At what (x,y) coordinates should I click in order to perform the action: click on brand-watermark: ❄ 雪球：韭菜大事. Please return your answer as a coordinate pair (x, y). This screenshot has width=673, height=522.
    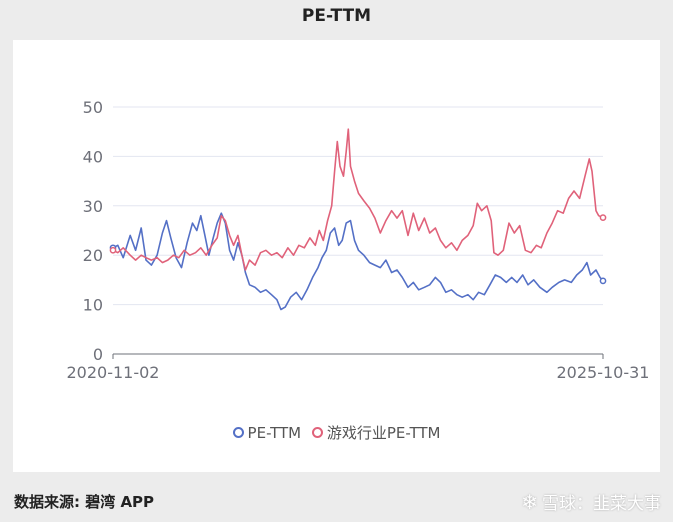
    Looking at the image, I should click on (591, 502).